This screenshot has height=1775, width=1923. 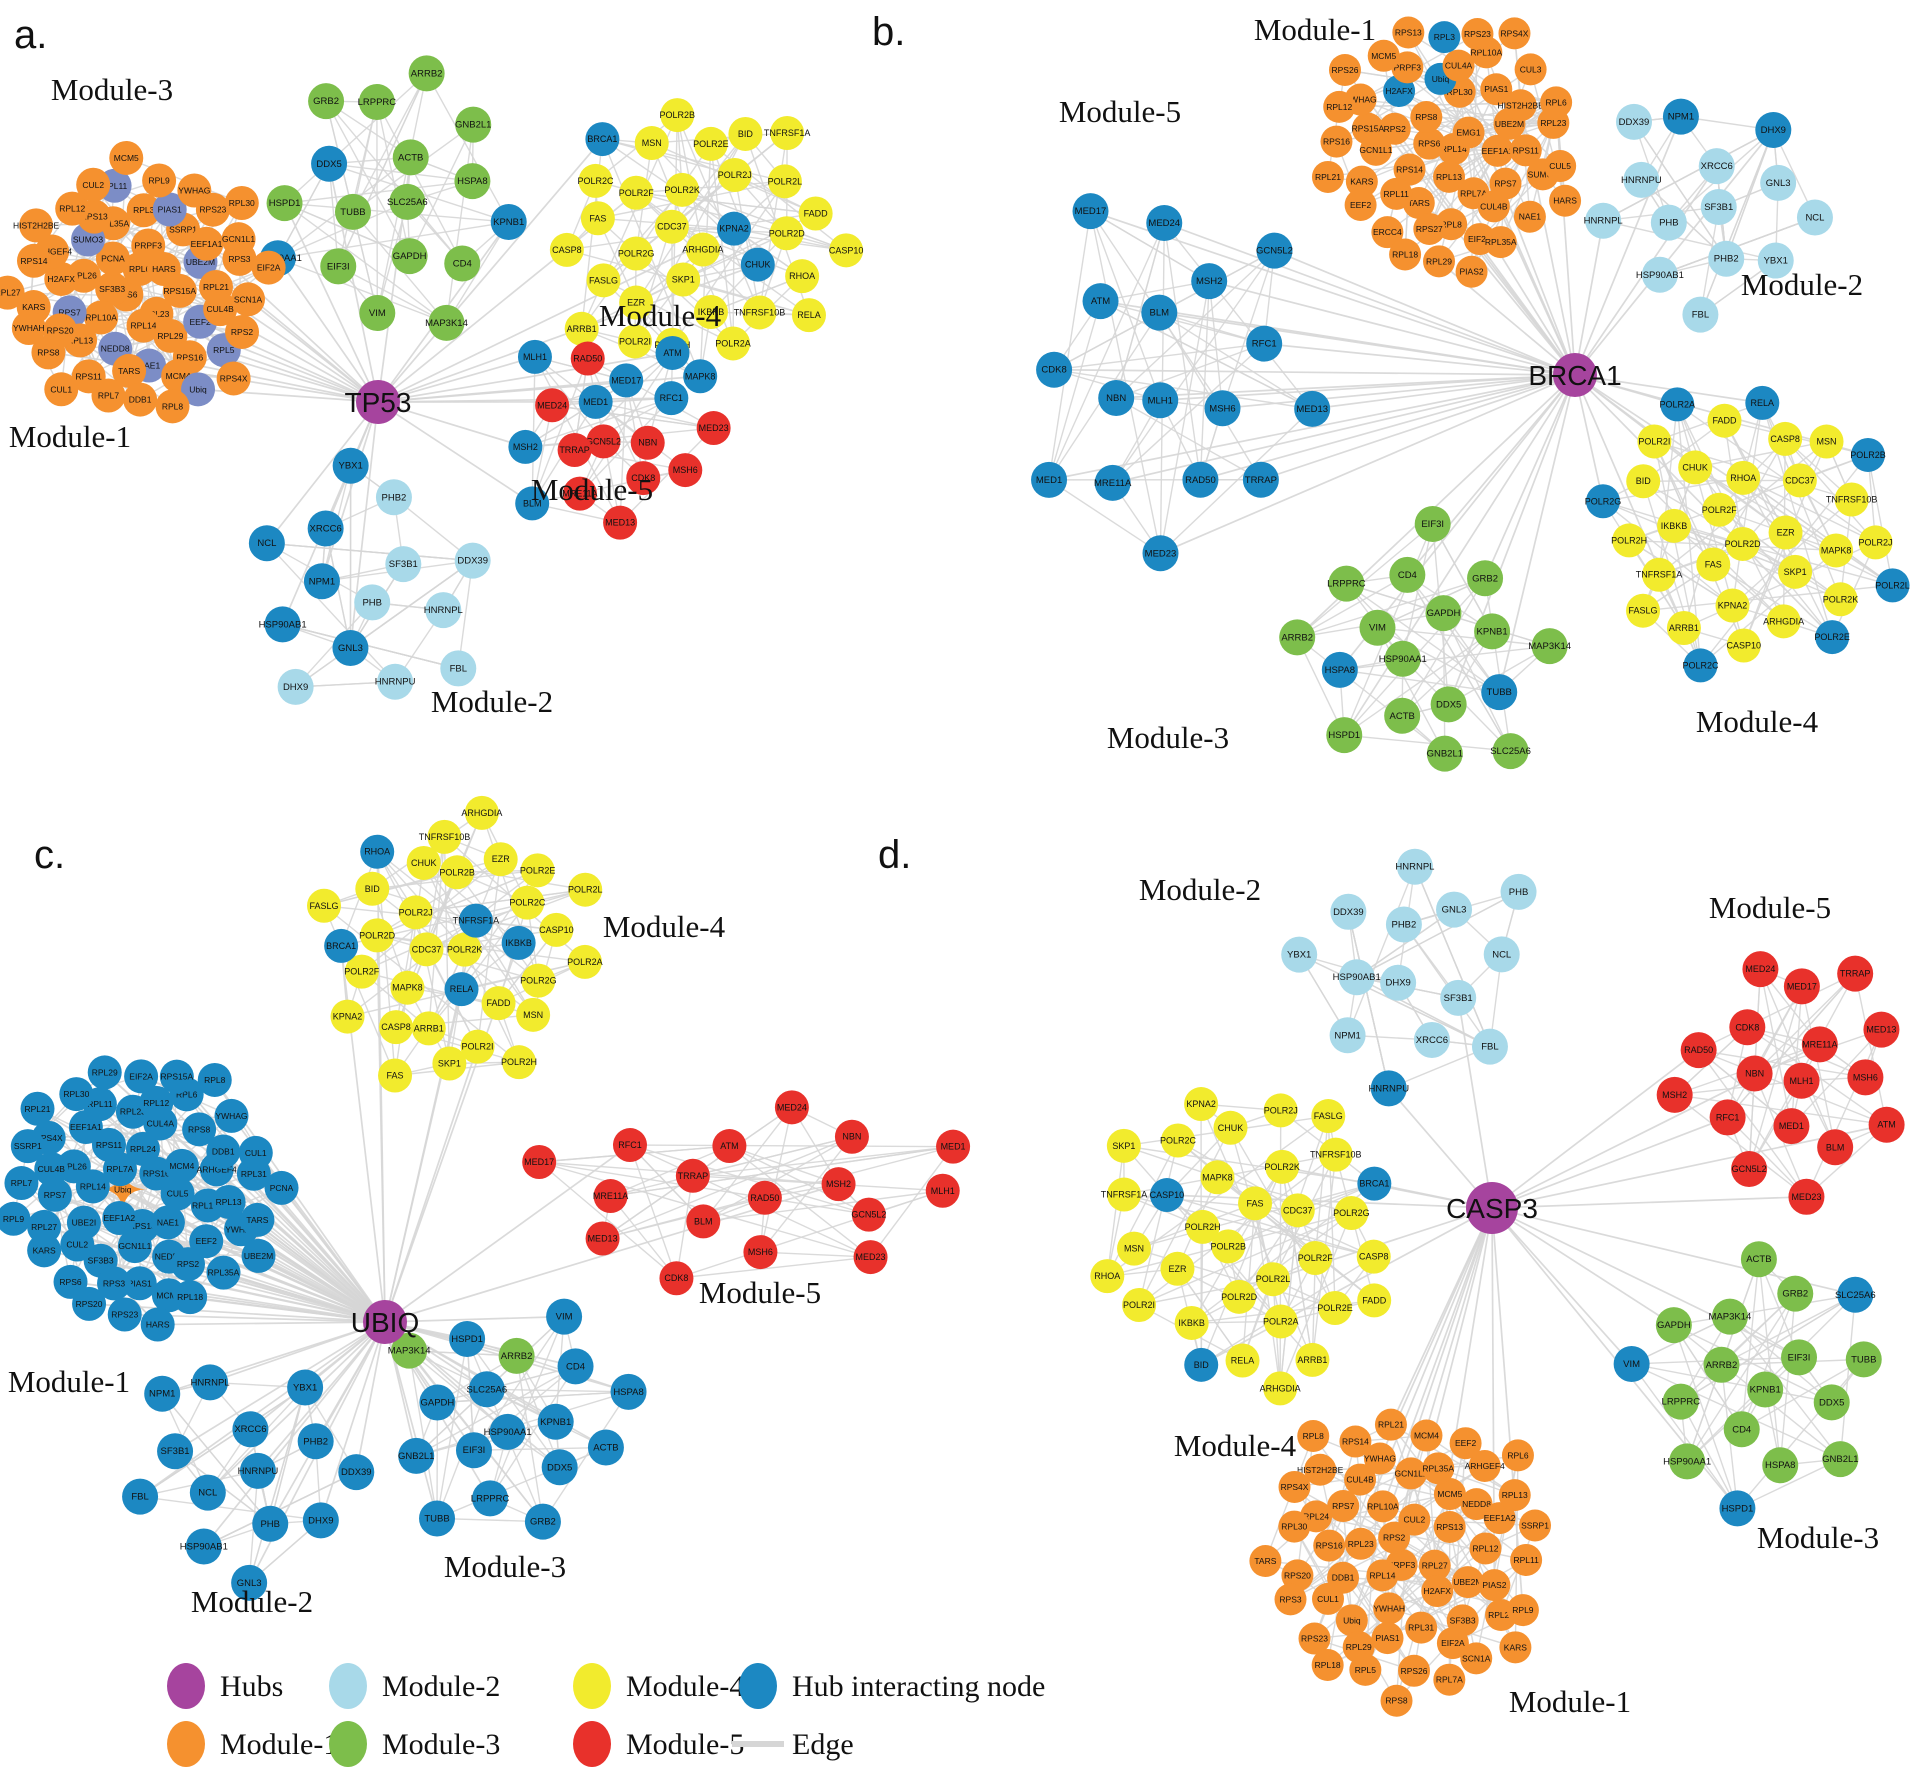 I want to click on node-RPS8, so click(x=199, y=1129).